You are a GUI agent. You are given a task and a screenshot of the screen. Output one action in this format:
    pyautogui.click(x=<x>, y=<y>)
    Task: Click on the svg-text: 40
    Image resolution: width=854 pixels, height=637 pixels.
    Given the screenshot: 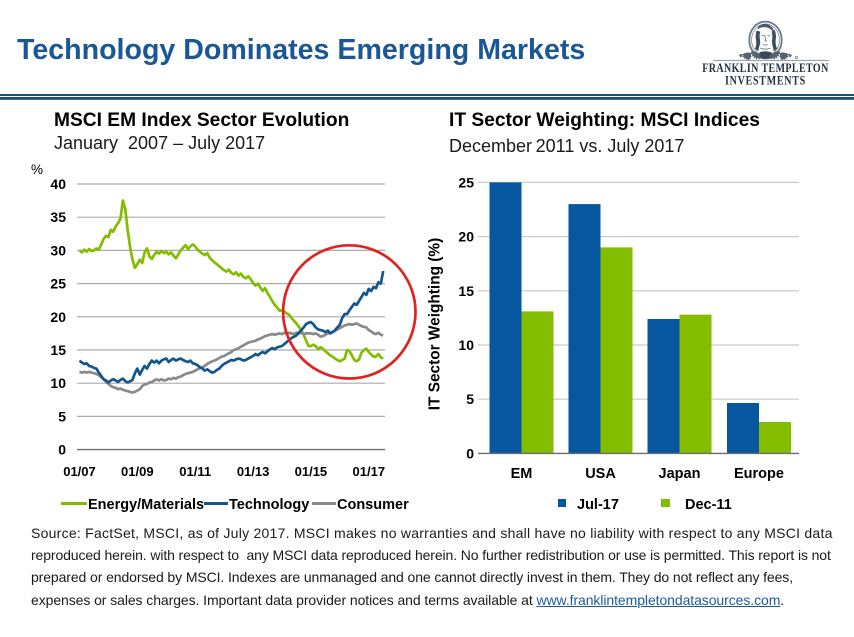 What is the action you would take?
    pyautogui.click(x=58, y=184)
    